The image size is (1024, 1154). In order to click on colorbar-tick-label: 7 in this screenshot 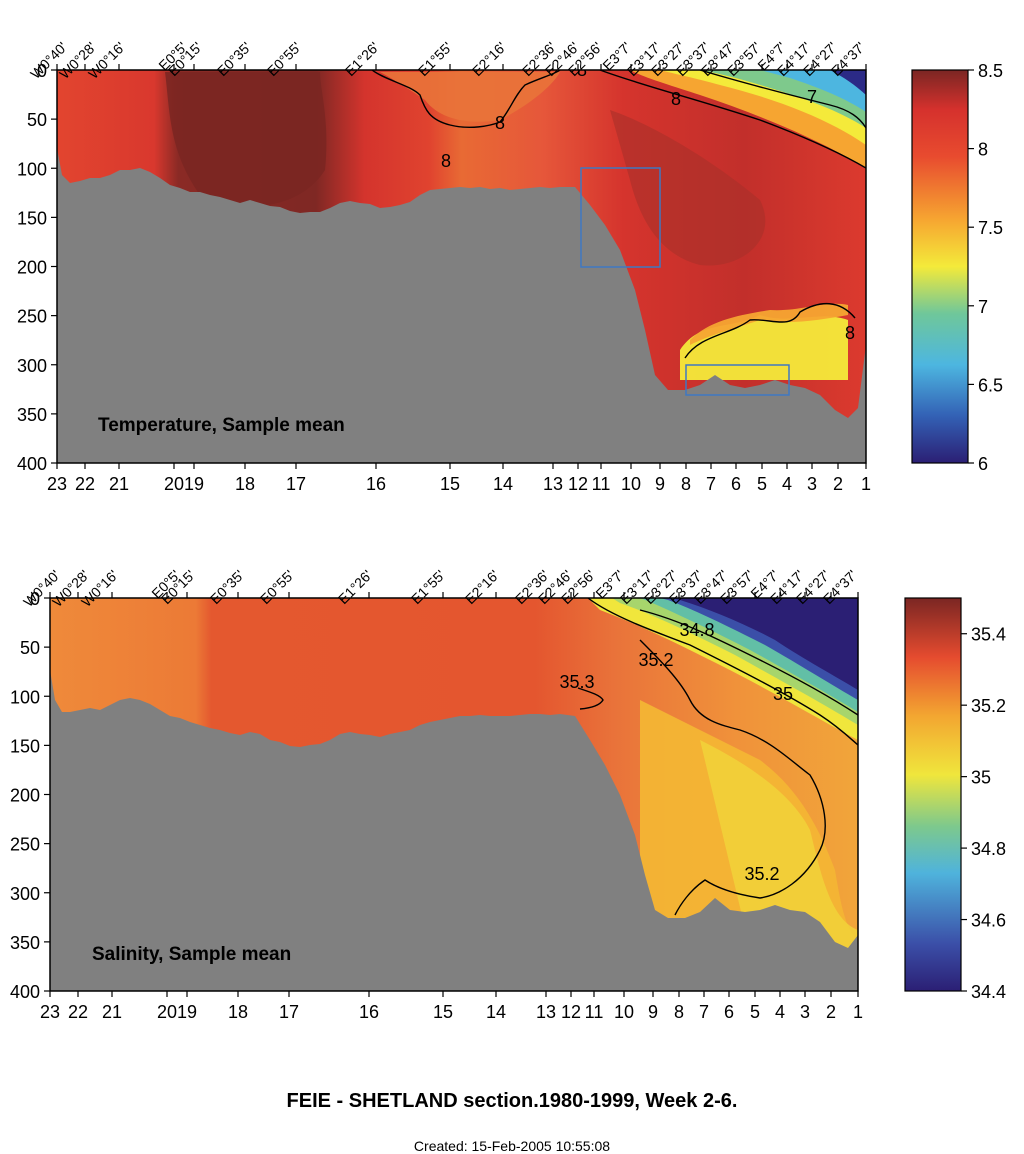, I will do `click(983, 307)`.